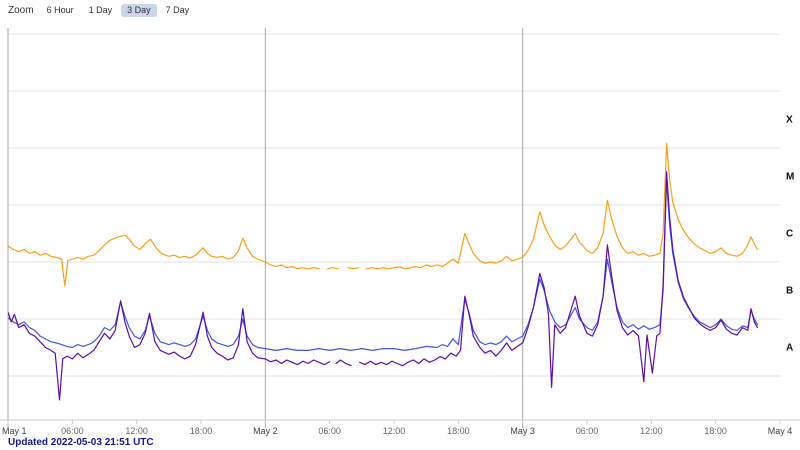 This screenshot has width=800, height=450. What do you see at coordinates (21, 10) in the screenshot?
I see `zoom-label: Zoom` at bounding box center [21, 10].